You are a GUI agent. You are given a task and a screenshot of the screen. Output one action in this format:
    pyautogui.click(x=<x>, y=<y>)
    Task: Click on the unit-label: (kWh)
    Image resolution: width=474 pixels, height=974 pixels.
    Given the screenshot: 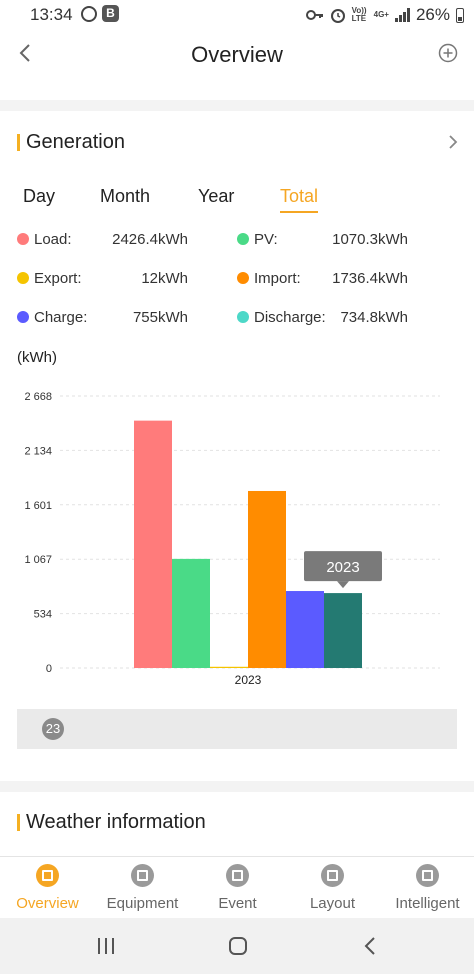 What is the action you would take?
    pyautogui.click(x=37, y=357)
    